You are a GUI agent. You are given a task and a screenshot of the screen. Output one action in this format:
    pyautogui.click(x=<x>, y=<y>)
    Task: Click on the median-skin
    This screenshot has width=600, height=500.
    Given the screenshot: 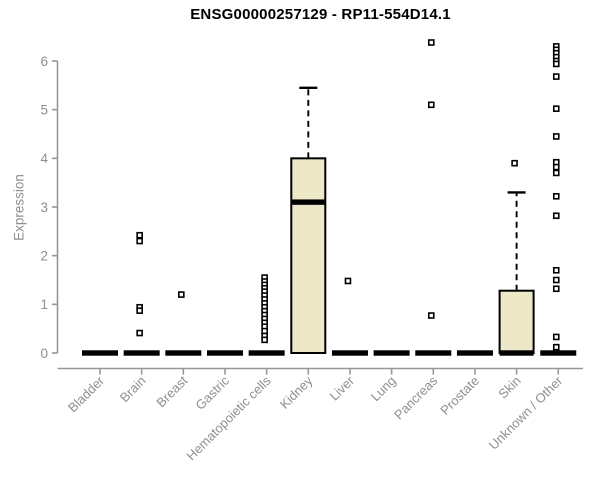 What is the action you would take?
    pyautogui.click(x=516, y=353)
    